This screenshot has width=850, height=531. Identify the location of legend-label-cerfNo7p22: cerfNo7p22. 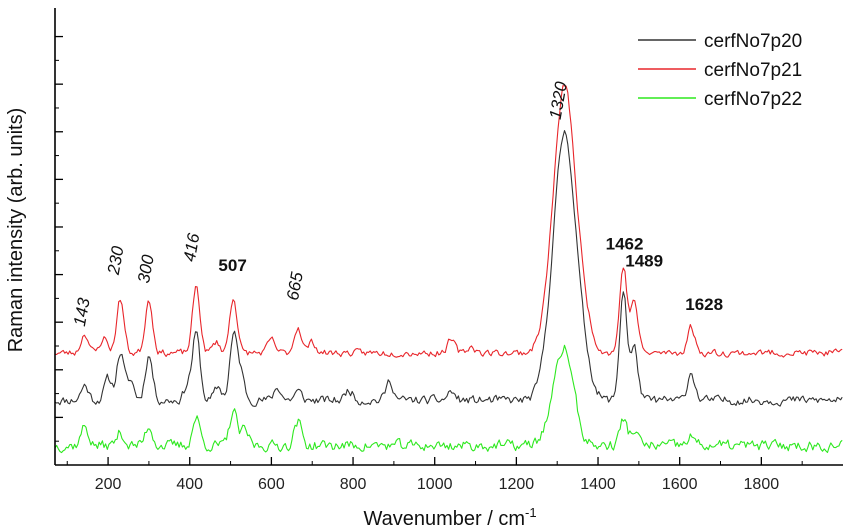
(753, 99).